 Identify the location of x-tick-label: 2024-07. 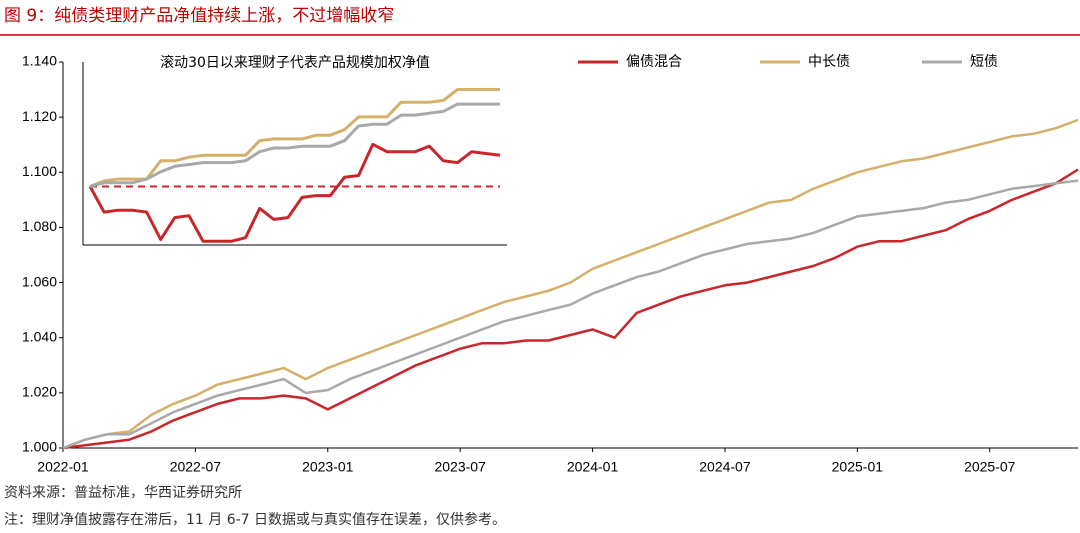
(725, 467).